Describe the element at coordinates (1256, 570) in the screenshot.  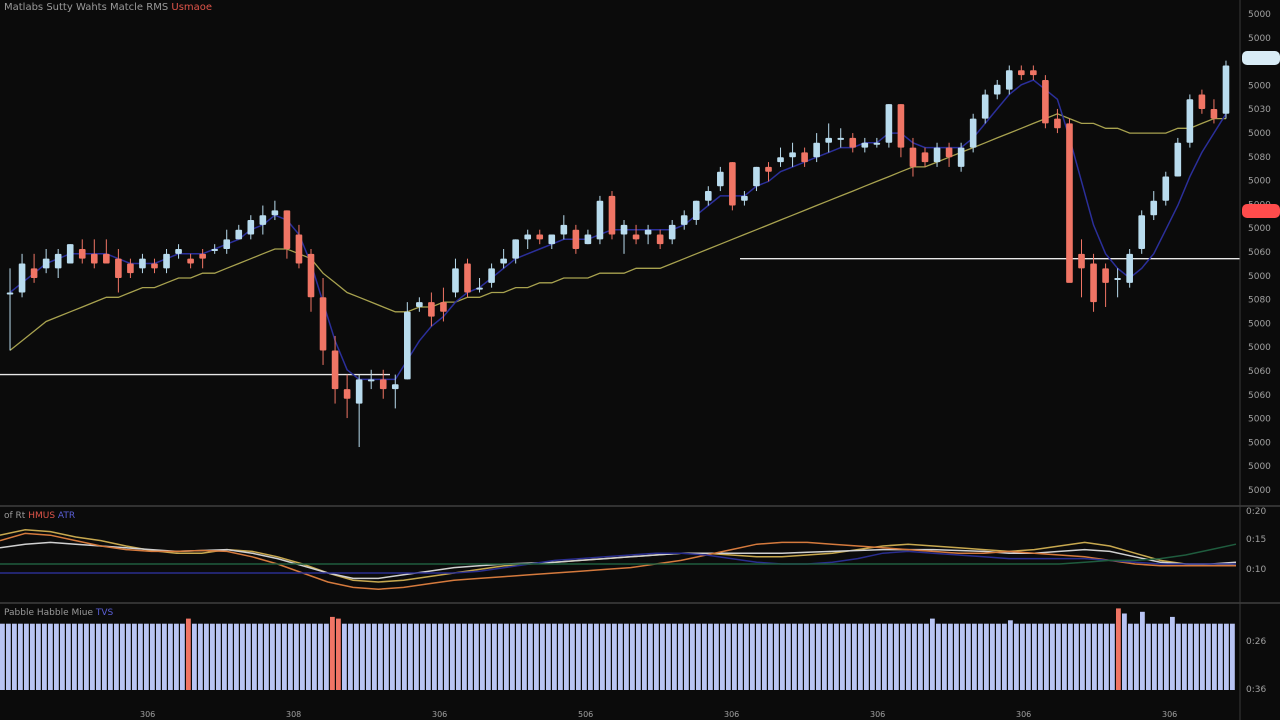
I see `oscillator-tick-label: 0:10` at that location.